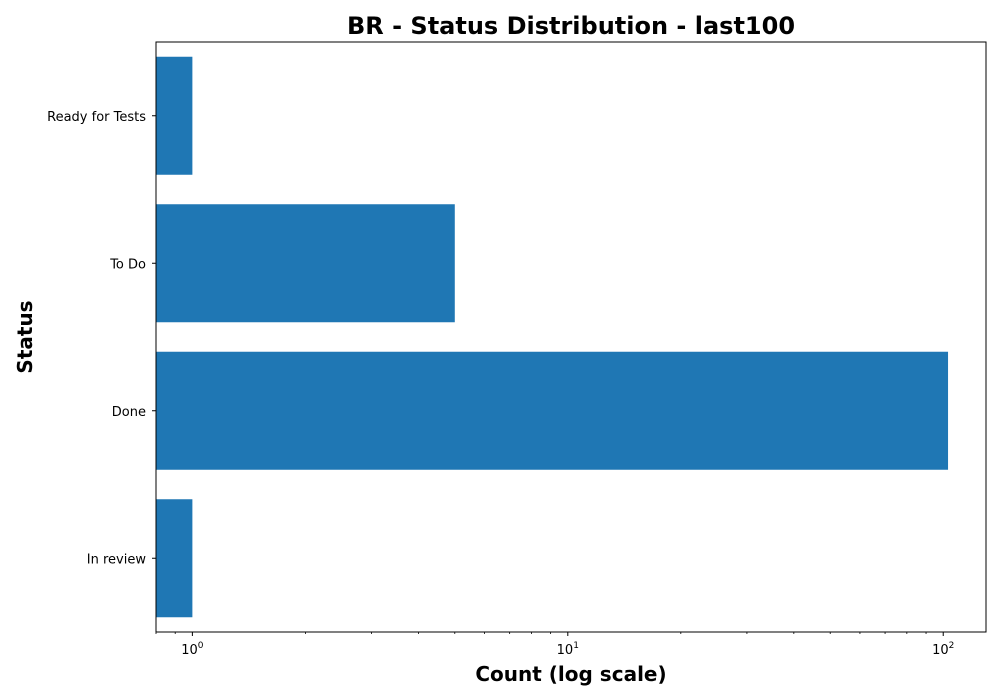 This screenshot has width=1000, height=700. Describe the element at coordinates (570, 674) in the screenshot. I see `x-axis-label: Count (log scale)` at that location.